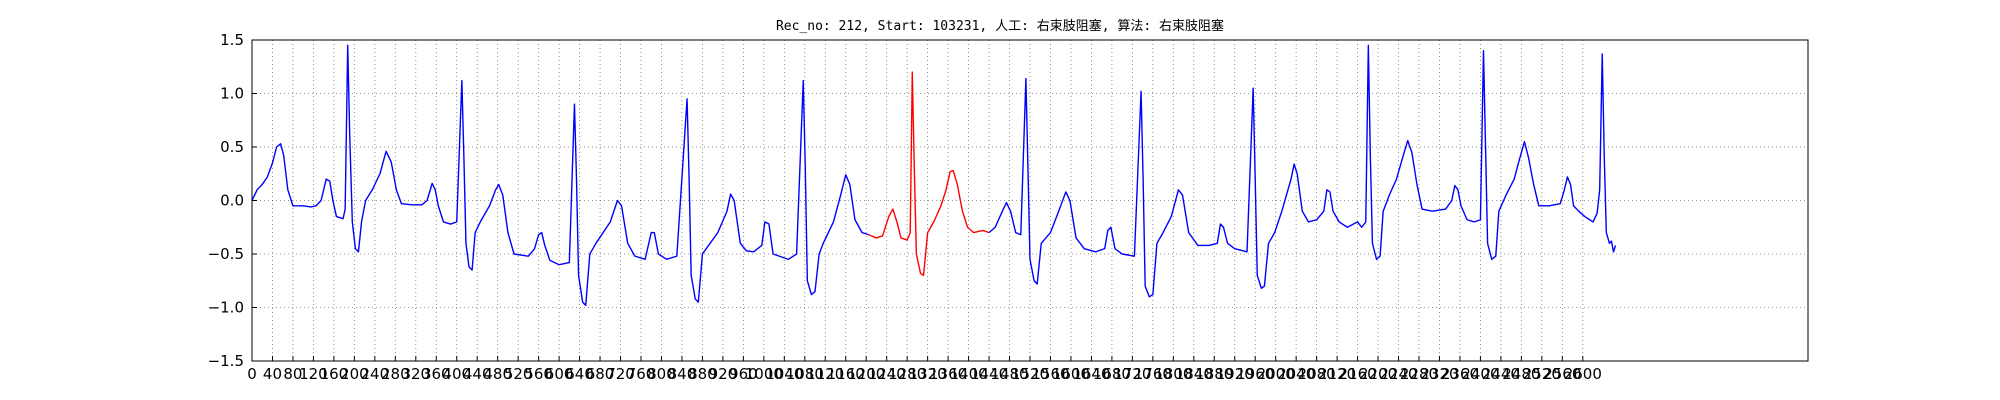 The width and height of the screenshot is (2000, 400). I want to click on x-tick-label: 2320, so click(1439, 374).